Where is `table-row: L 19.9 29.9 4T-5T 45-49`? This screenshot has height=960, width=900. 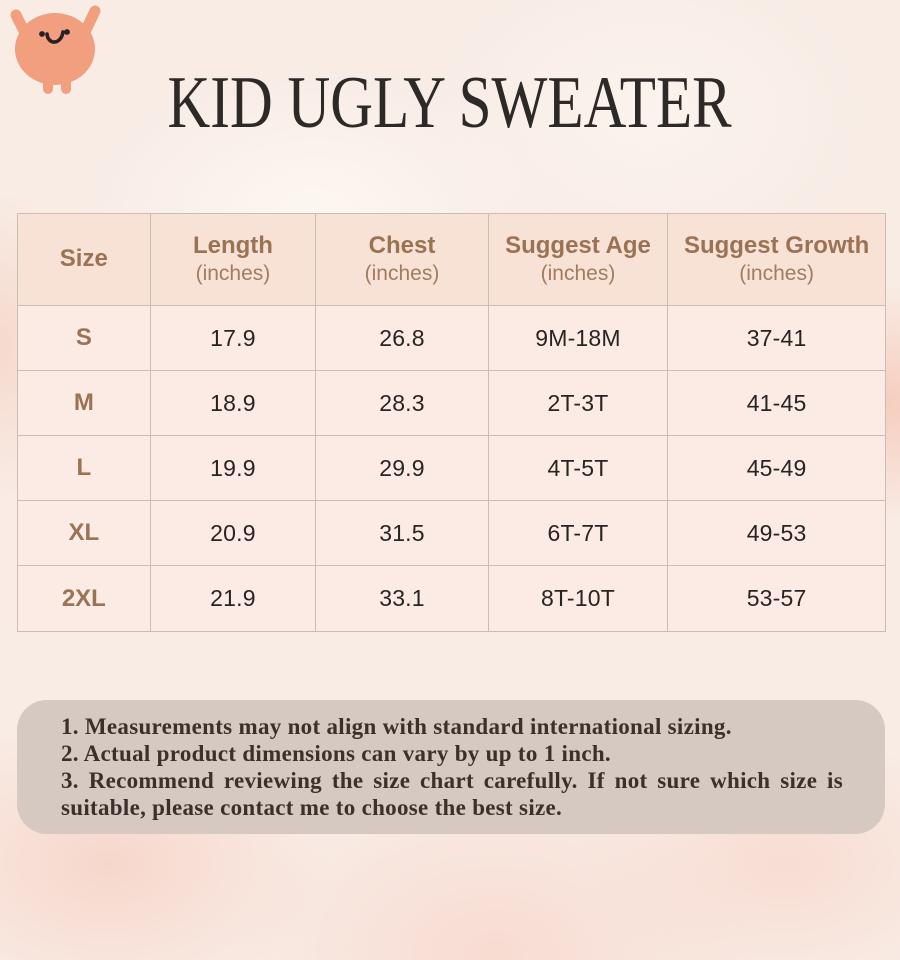 table-row: L 19.9 29.9 4T-5T 45-49 is located at coordinates (451, 468).